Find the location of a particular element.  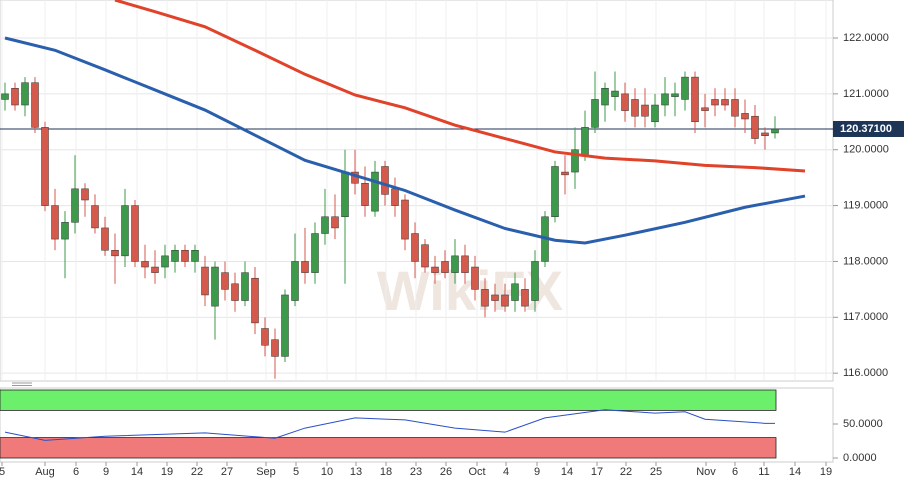

y-tick-label: 116.0000 is located at coordinates (865, 373).